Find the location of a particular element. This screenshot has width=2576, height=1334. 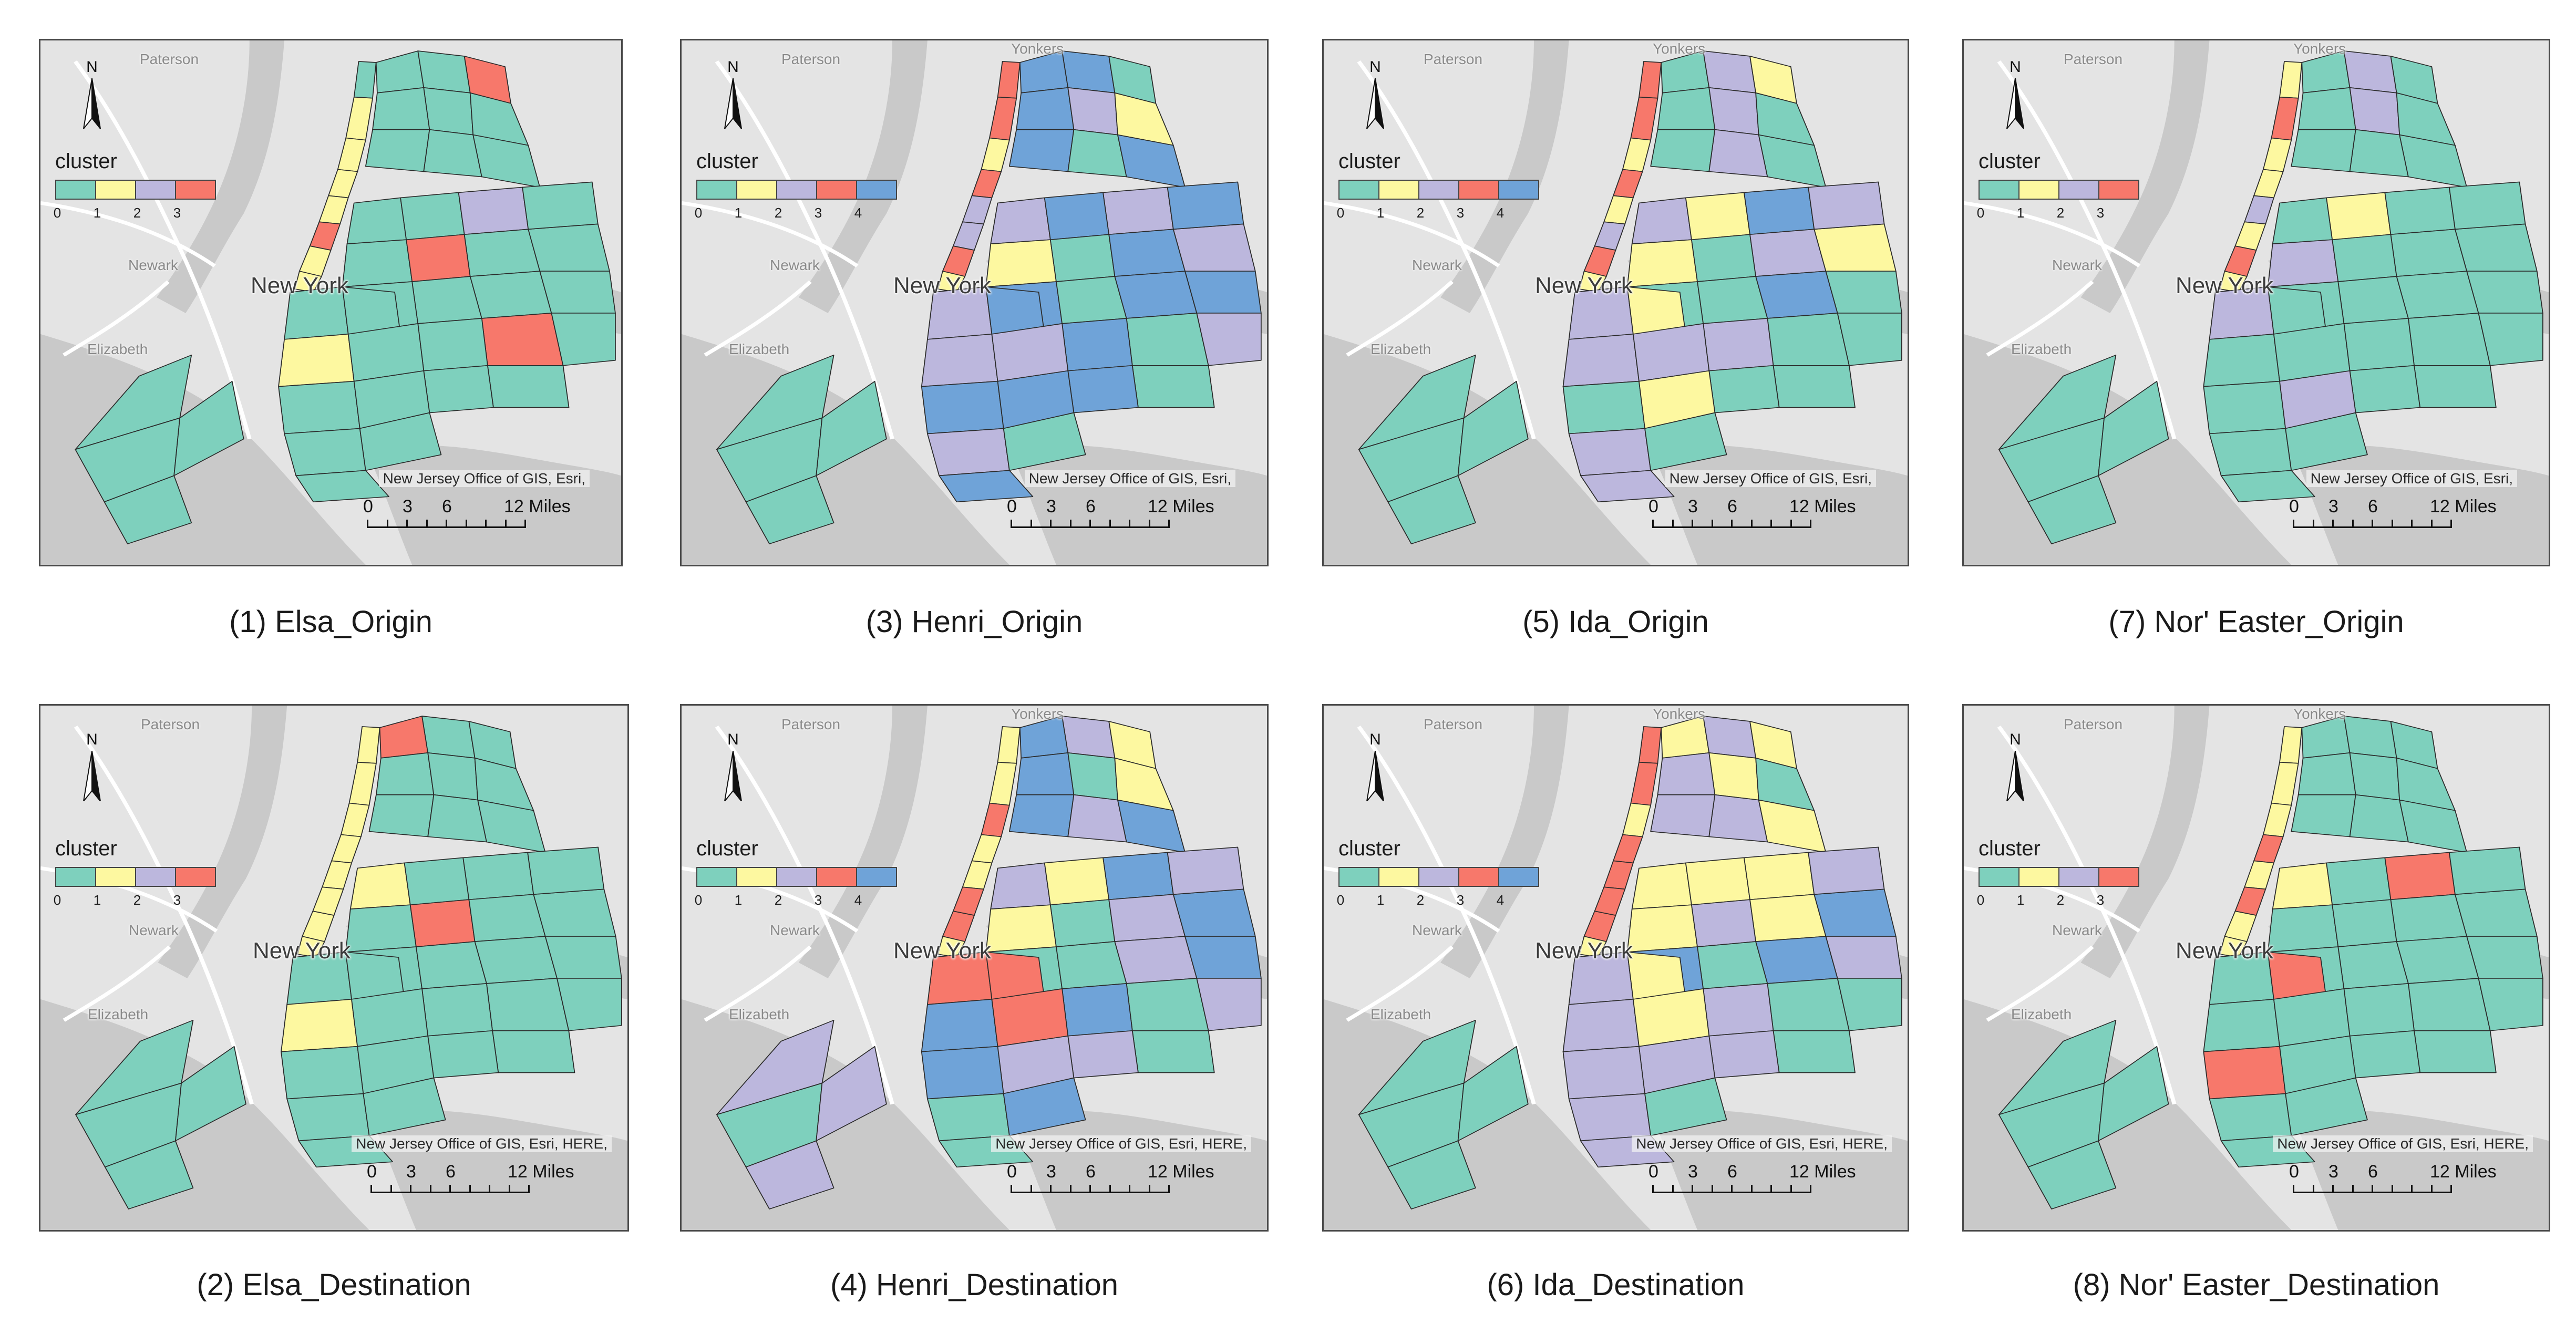

legend-tick-3: 3 is located at coordinates (177, 900).